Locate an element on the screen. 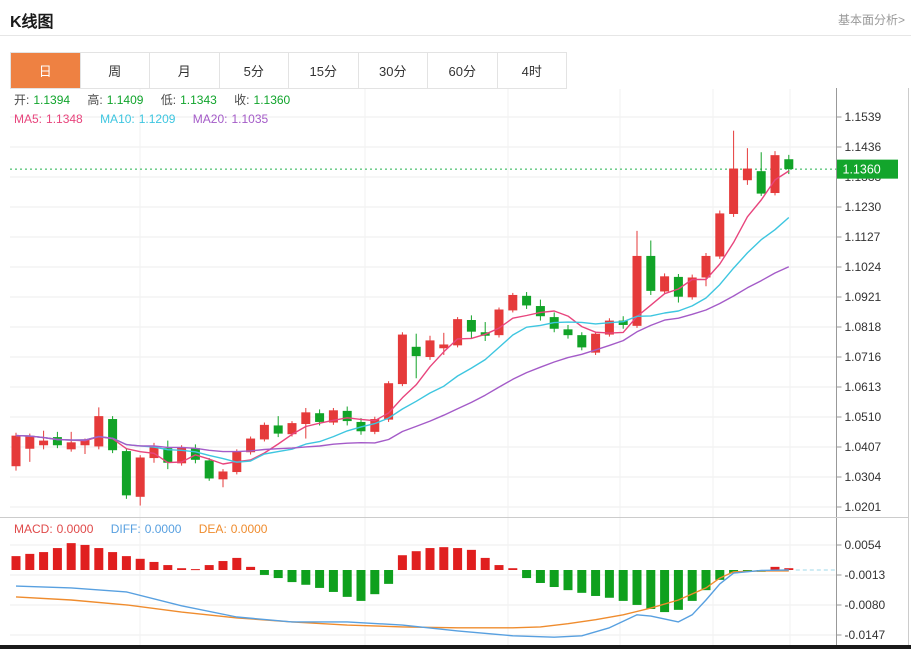  tab-week: 周 is located at coordinates (115, 70).